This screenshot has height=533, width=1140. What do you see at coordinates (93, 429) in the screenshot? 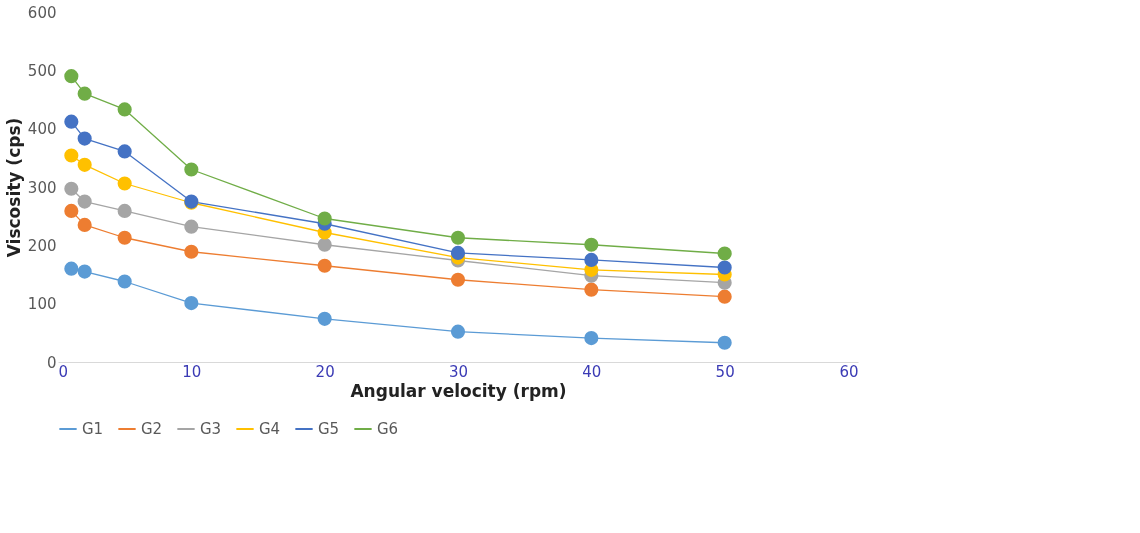
I see `legend-label: G1` at bounding box center [93, 429].